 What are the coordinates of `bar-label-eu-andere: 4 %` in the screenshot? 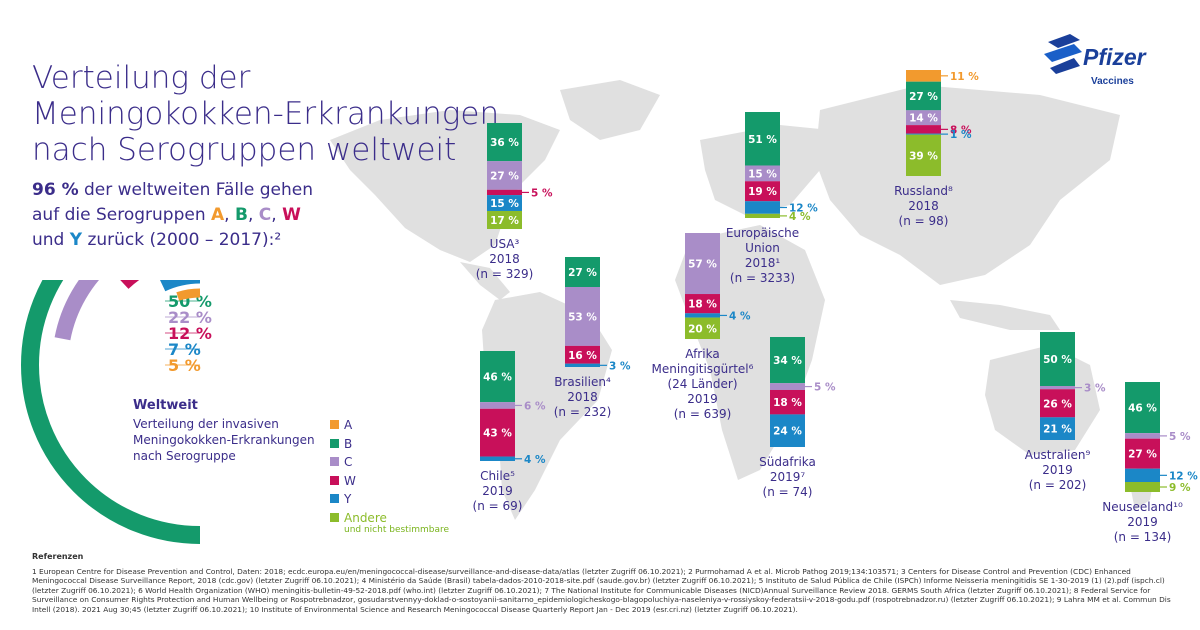 It's located at (800, 217).